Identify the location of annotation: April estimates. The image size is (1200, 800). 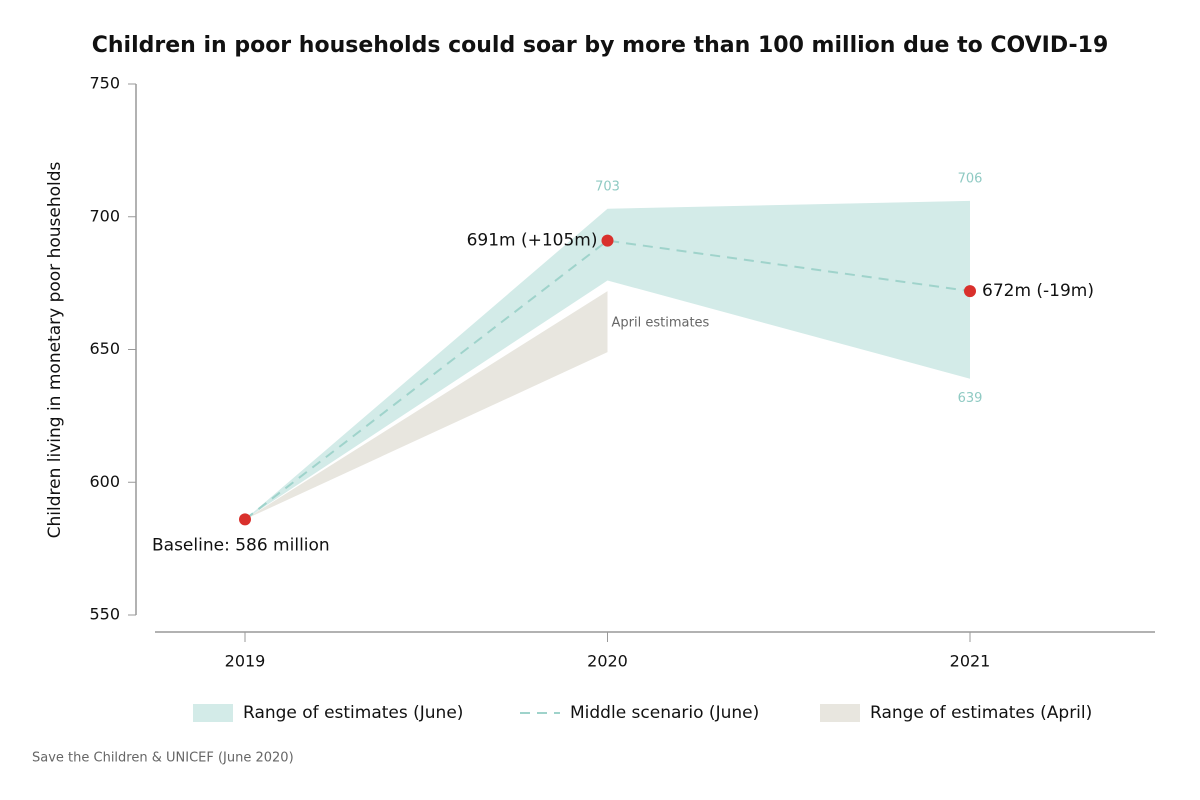
(661, 323).